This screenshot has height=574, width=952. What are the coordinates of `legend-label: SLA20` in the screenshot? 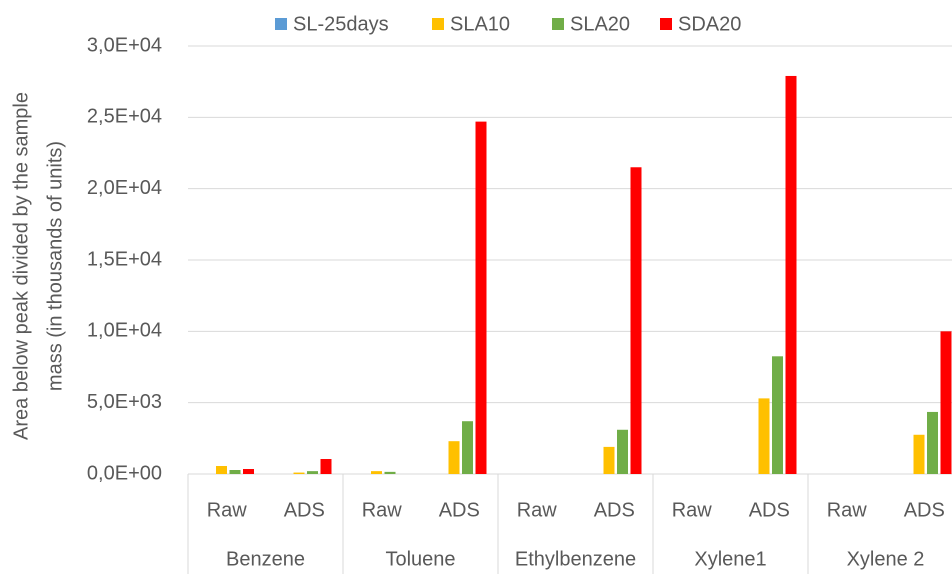 It's located at (600, 24).